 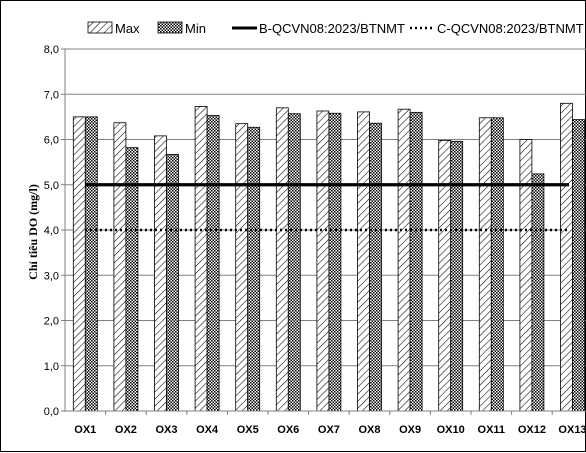 What do you see at coordinates (254, 269) in the screenshot?
I see `bar-min-ox5` at bounding box center [254, 269].